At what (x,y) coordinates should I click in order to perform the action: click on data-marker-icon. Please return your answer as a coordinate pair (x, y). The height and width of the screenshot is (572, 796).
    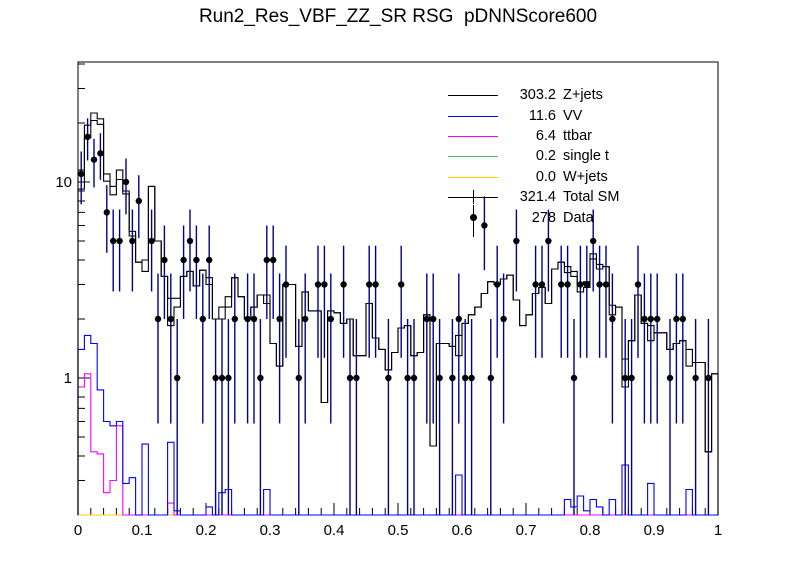
    Looking at the image, I should click on (473, 218).